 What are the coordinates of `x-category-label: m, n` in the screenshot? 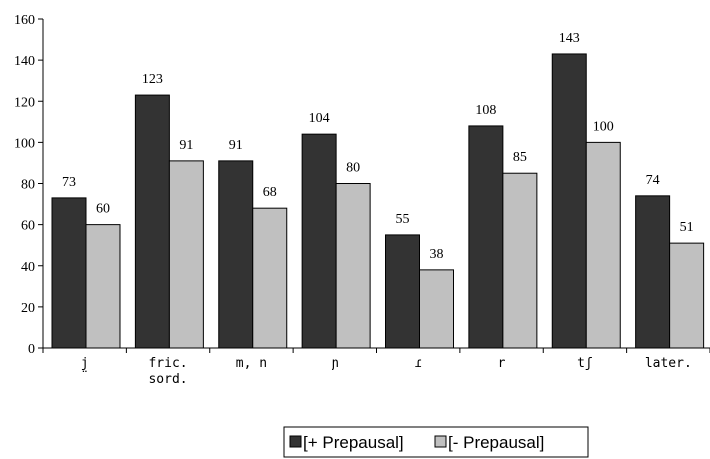 It's located at (251, 363).